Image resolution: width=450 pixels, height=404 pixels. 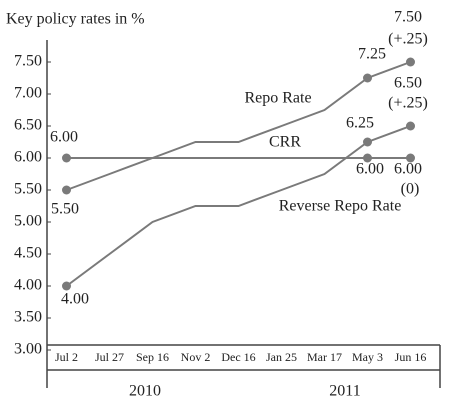 What do you see at coordinates (360, 123) in the screenshot?
I see `value-label: 6.25` at bounding box center [360, 123].